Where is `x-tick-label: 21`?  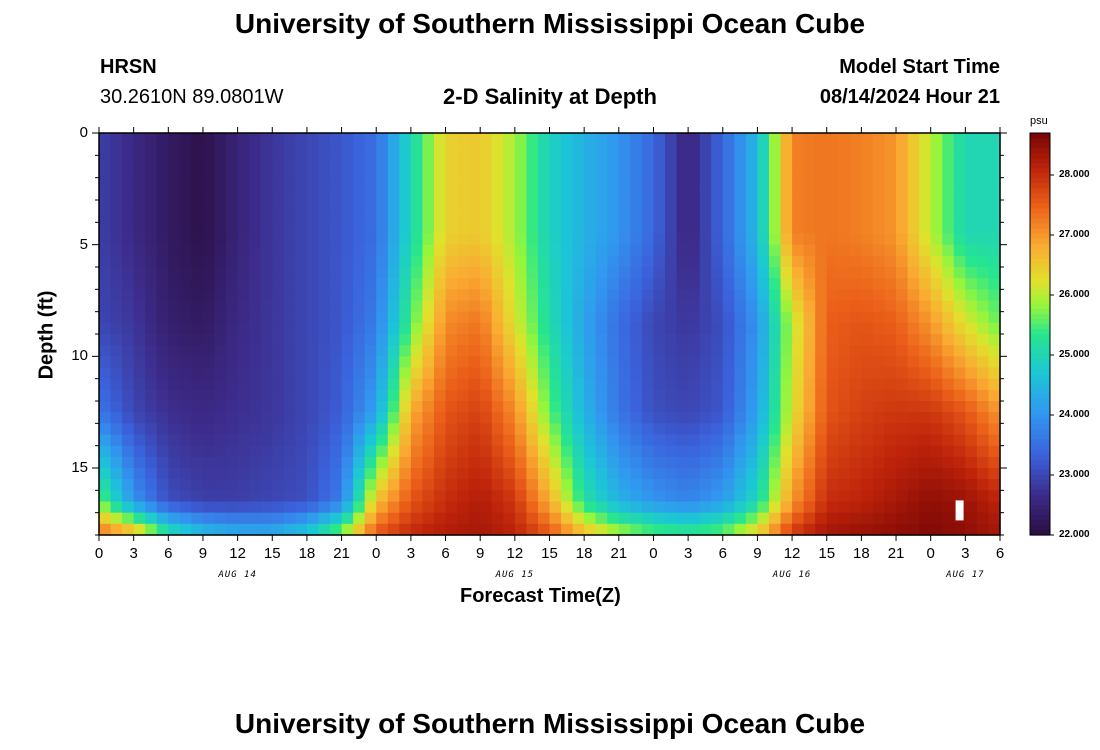
x-tick-label: 21 is located at coordinates (896, 553).